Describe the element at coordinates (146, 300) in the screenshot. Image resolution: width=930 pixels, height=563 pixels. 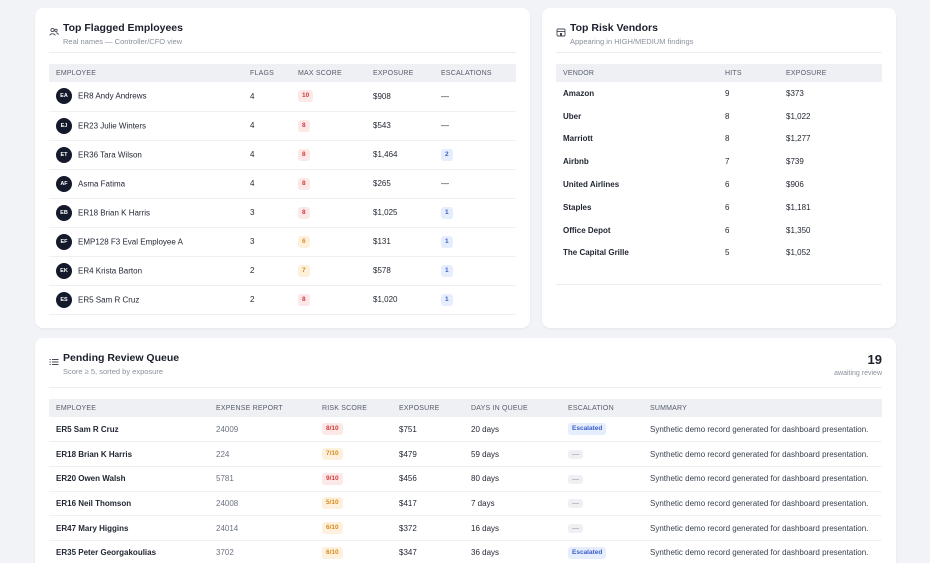
I see `employee-cell: ES ER5 Sam R Cruz` at that location.